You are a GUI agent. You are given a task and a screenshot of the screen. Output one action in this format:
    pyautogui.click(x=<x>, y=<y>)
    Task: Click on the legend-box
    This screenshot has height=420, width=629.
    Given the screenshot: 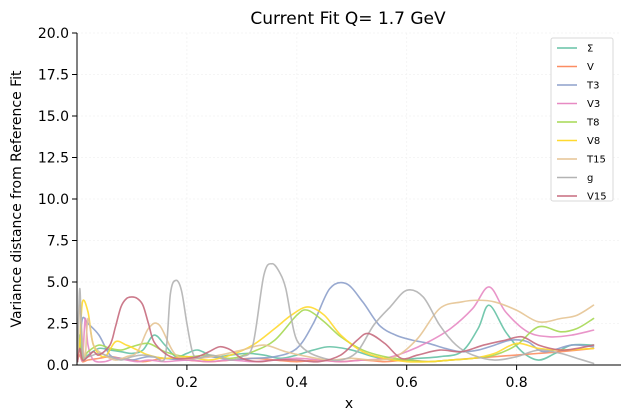 What is the action you would take?
    pyautogui.click(x=582, y=119)
    